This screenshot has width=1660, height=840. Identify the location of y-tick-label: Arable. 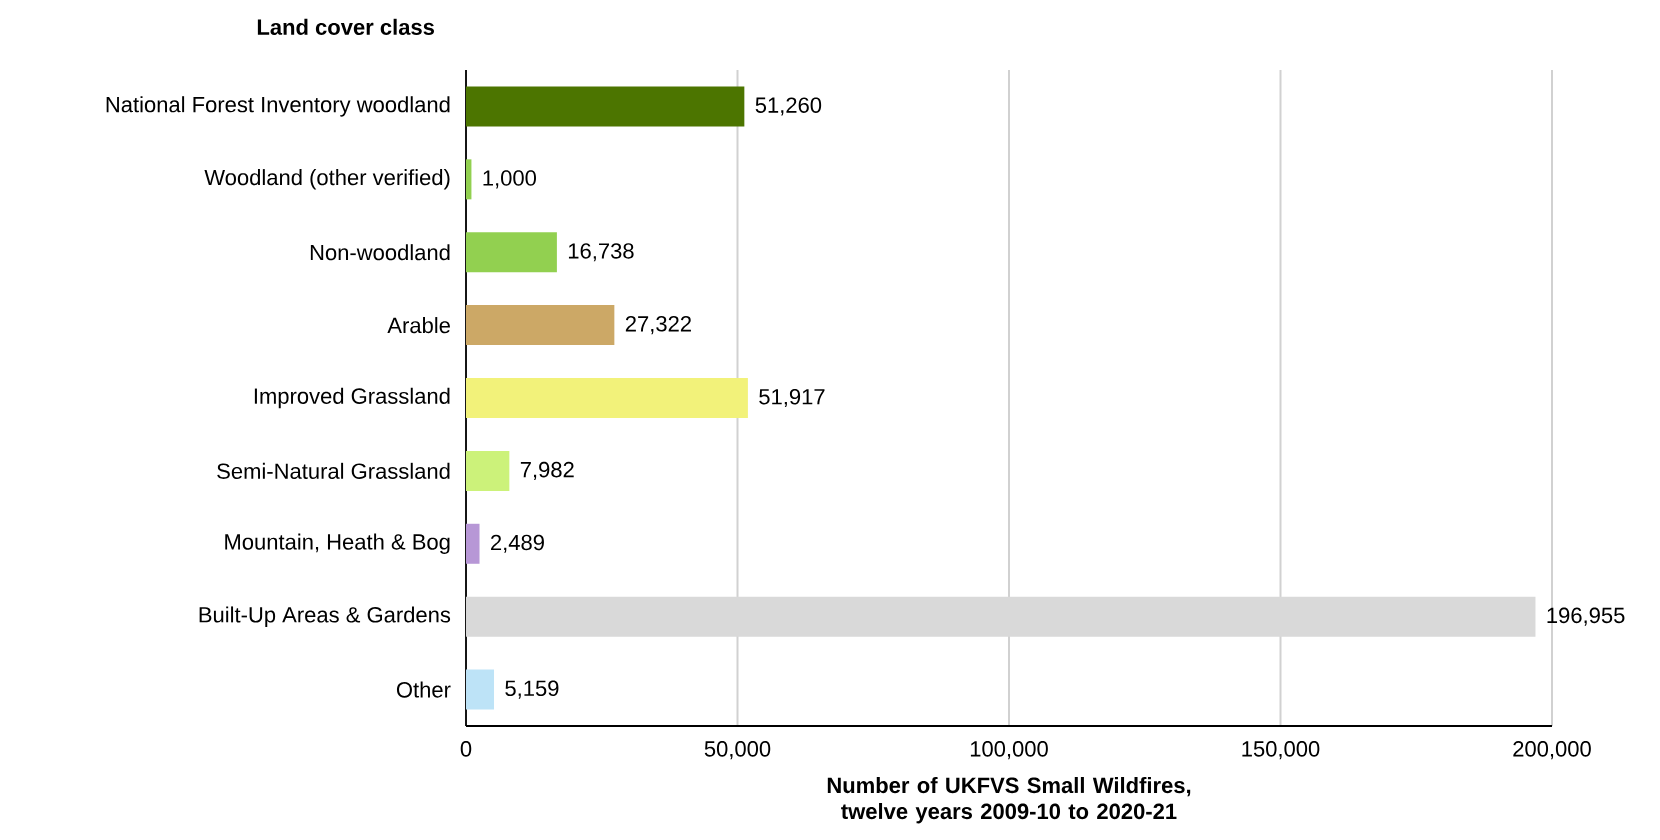
(418, 325).